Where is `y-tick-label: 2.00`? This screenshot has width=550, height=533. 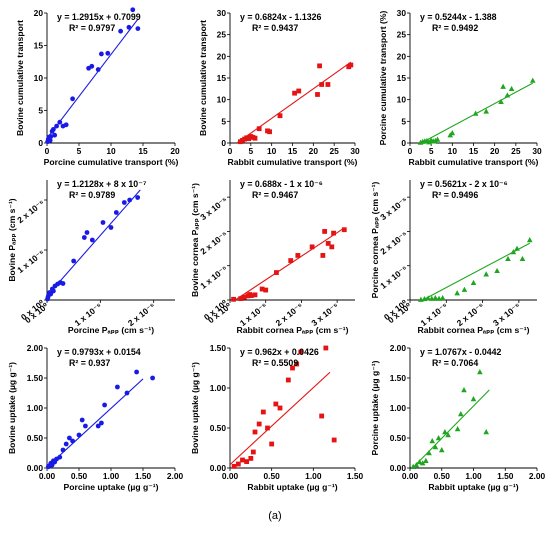
y-tick-label: 2.00 is located at coordinates (35, 348).